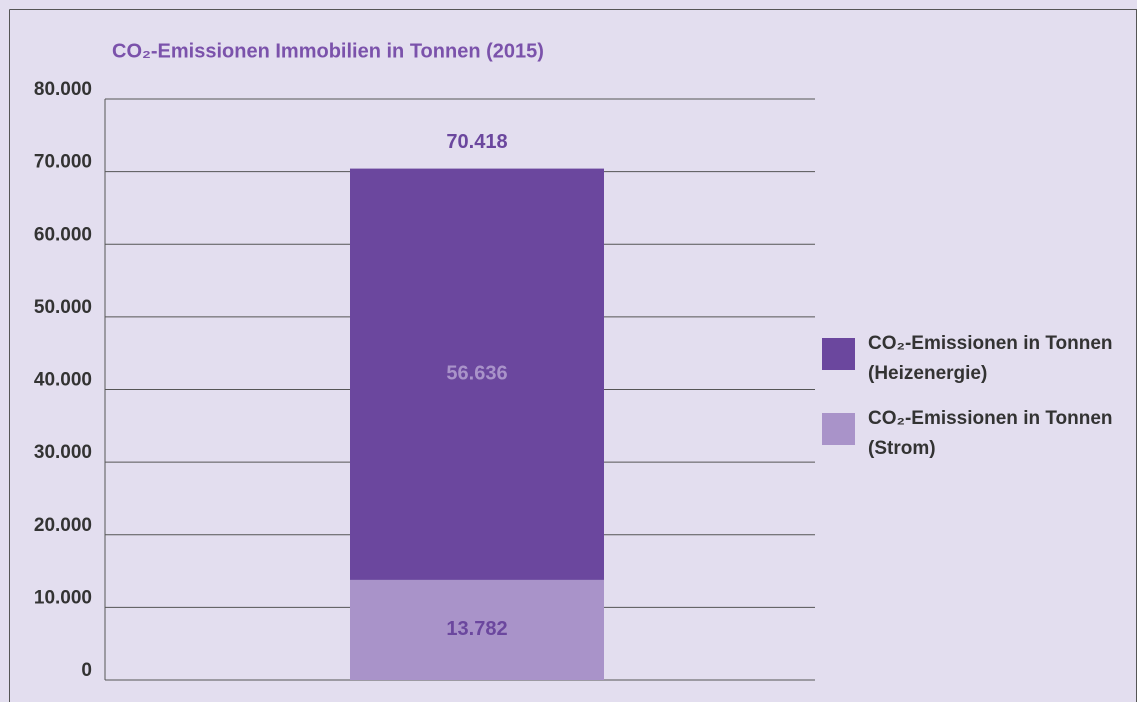 Image resolution: width=1137 pixels, height=702 pixels. What do you see at coordinates (86, 670) in the screenshot?
I see `y-tick-label: 0` at bounding box center [86, 670].